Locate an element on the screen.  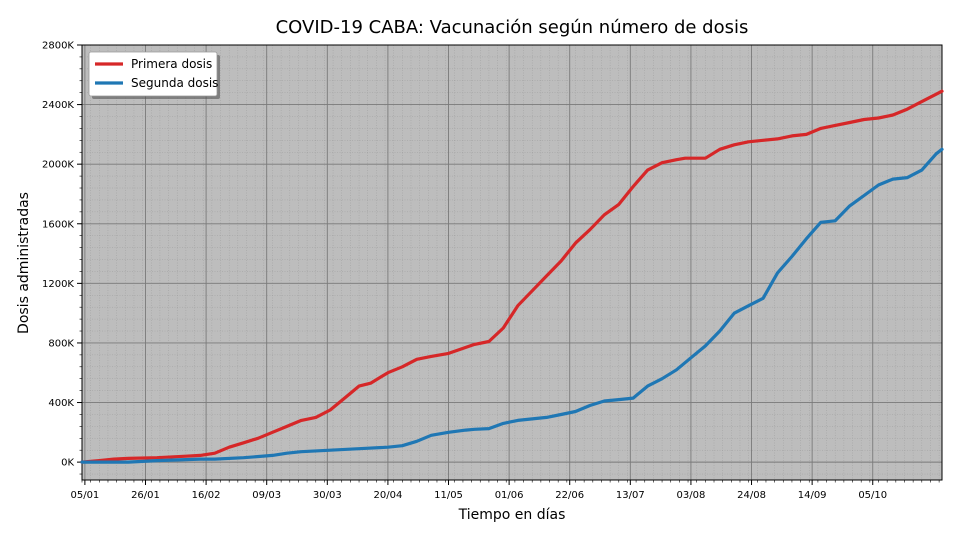
y-tick-label: 400K is located at coordinates (61, 403).